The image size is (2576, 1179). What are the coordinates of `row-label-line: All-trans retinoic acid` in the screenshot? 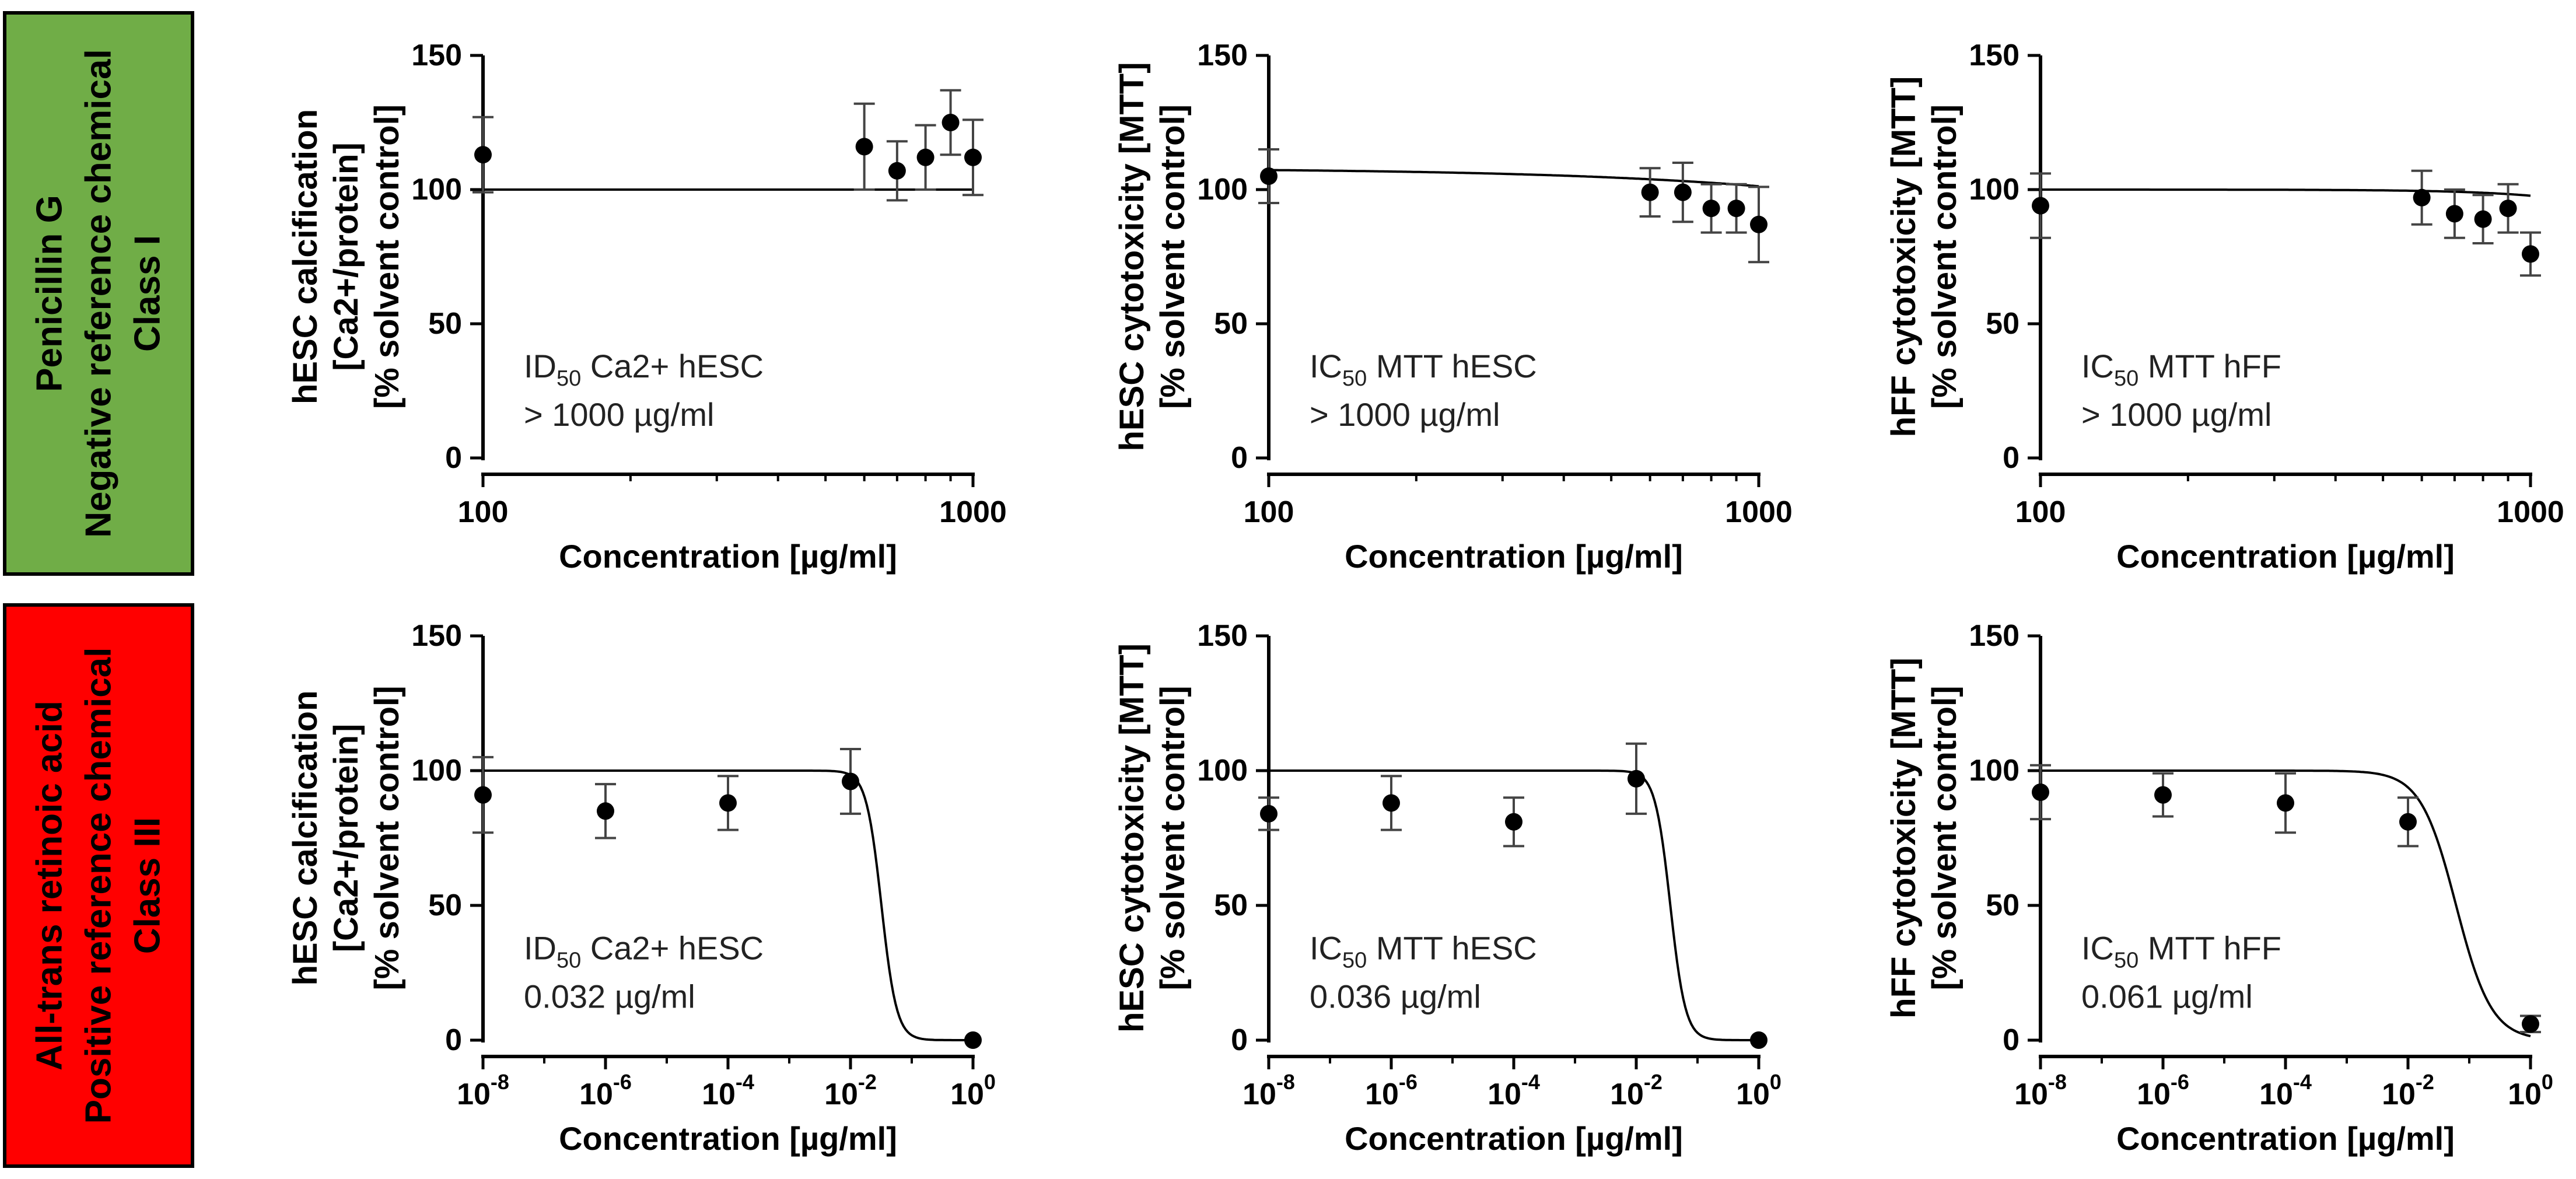 It's located at (50, 885).